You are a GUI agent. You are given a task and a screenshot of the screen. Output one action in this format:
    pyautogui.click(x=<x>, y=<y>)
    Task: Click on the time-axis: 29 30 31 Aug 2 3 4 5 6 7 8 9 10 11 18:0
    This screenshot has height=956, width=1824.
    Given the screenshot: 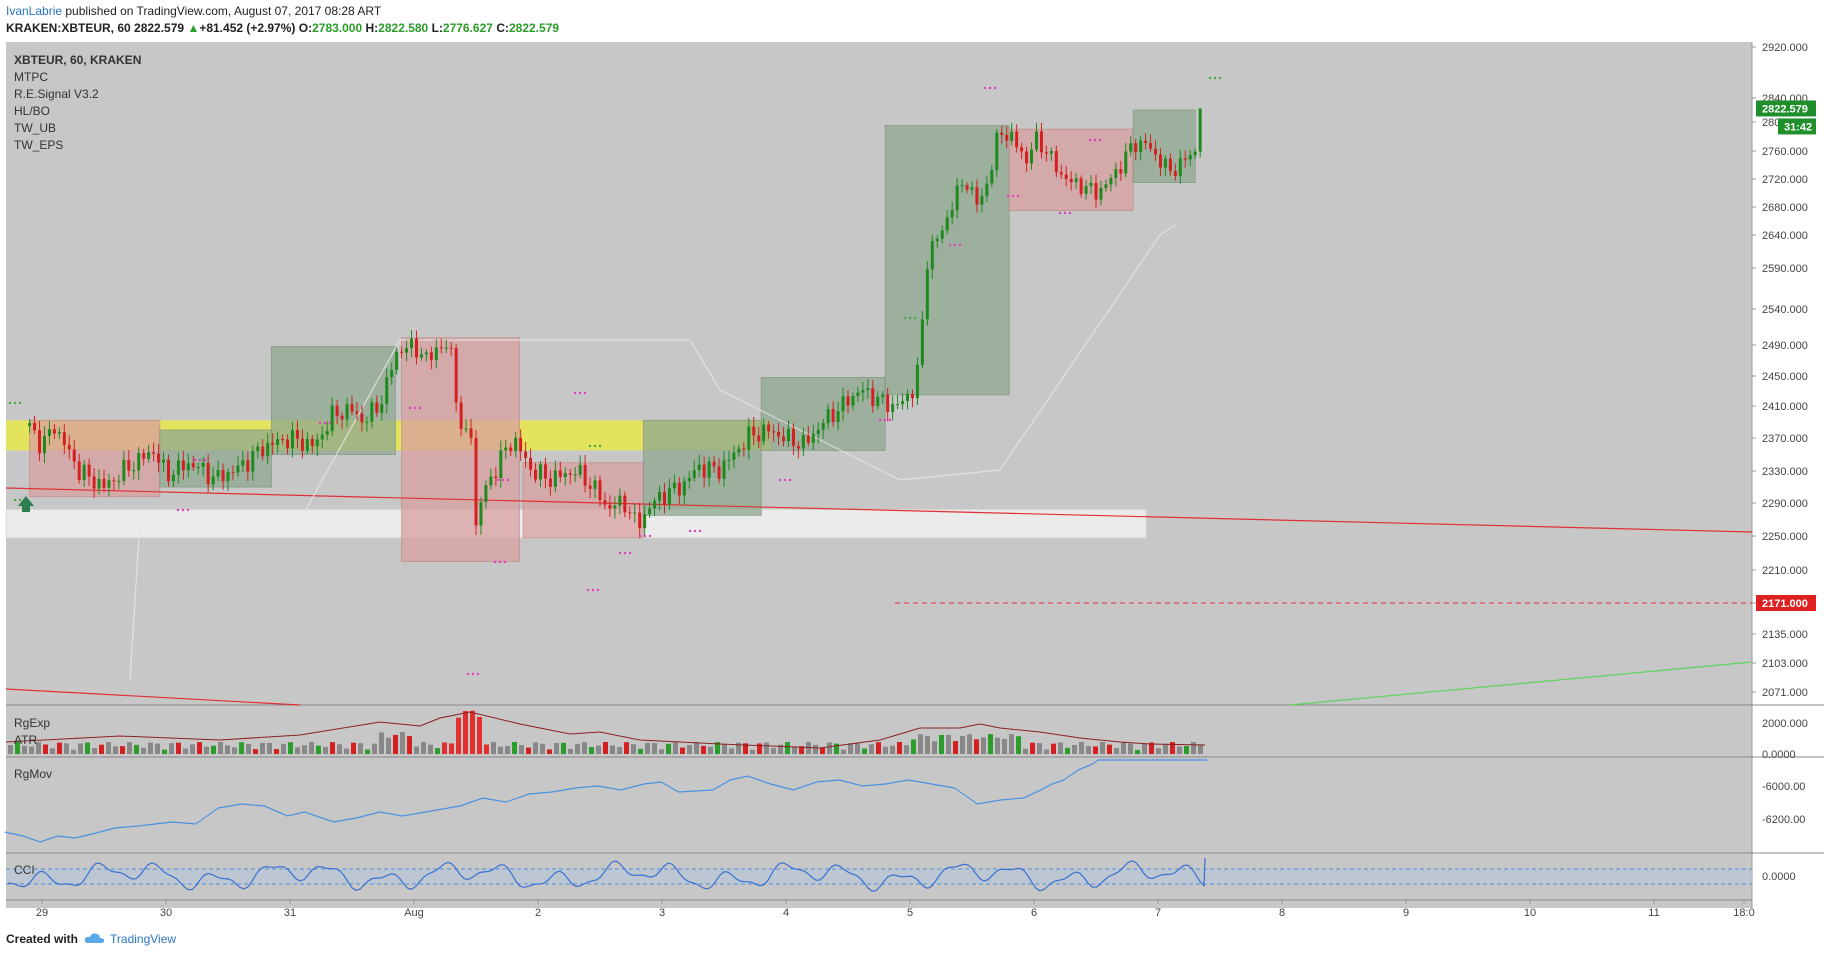 What is the action you would take?
    pyautogui.click(x=895, y=909)
    